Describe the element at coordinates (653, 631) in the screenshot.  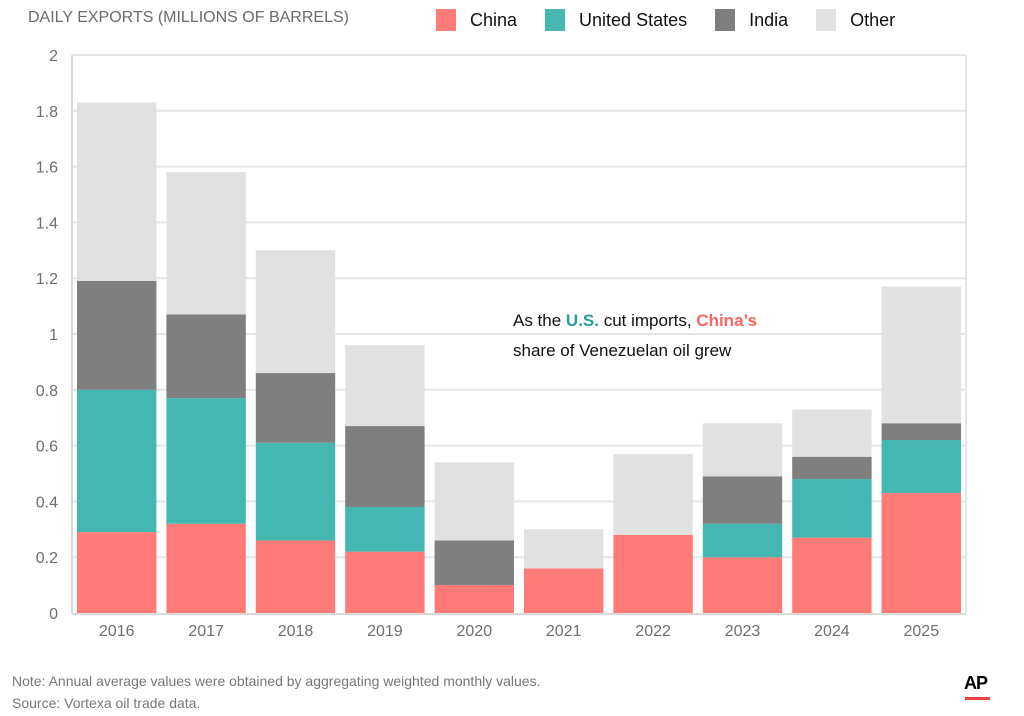
I see `x-tick-label: 2022` at that location.